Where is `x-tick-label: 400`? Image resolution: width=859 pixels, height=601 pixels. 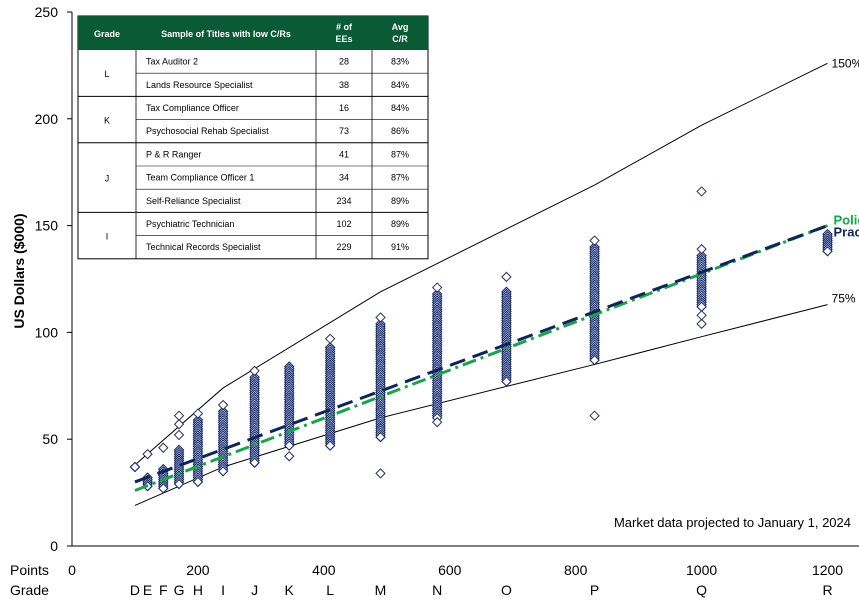
x-tick-label: 400 is located at coordinates (324, 570).